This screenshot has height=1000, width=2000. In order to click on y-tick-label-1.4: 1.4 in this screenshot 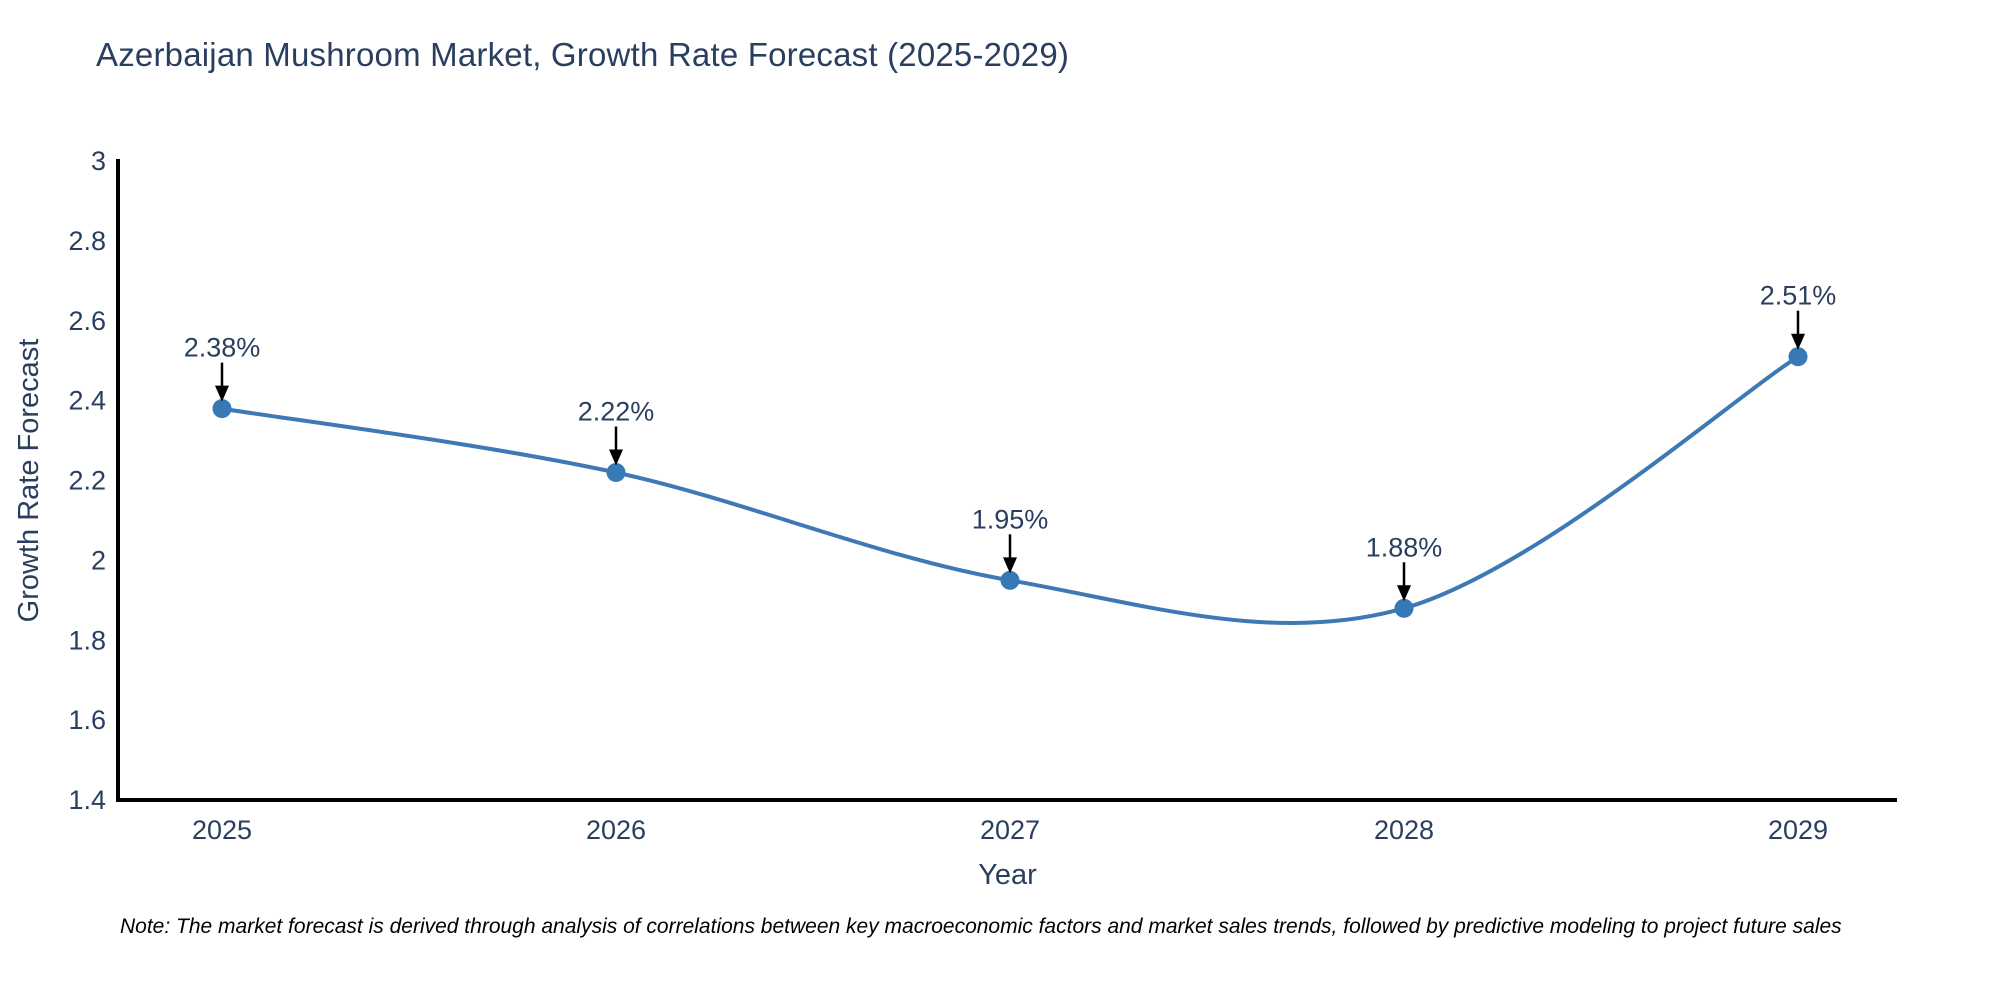, I will do `click(87, 800)`.